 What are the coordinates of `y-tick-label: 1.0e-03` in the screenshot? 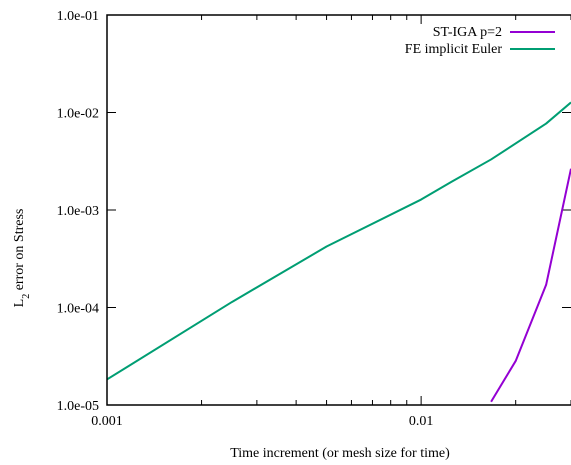 It's located at (78, 211).